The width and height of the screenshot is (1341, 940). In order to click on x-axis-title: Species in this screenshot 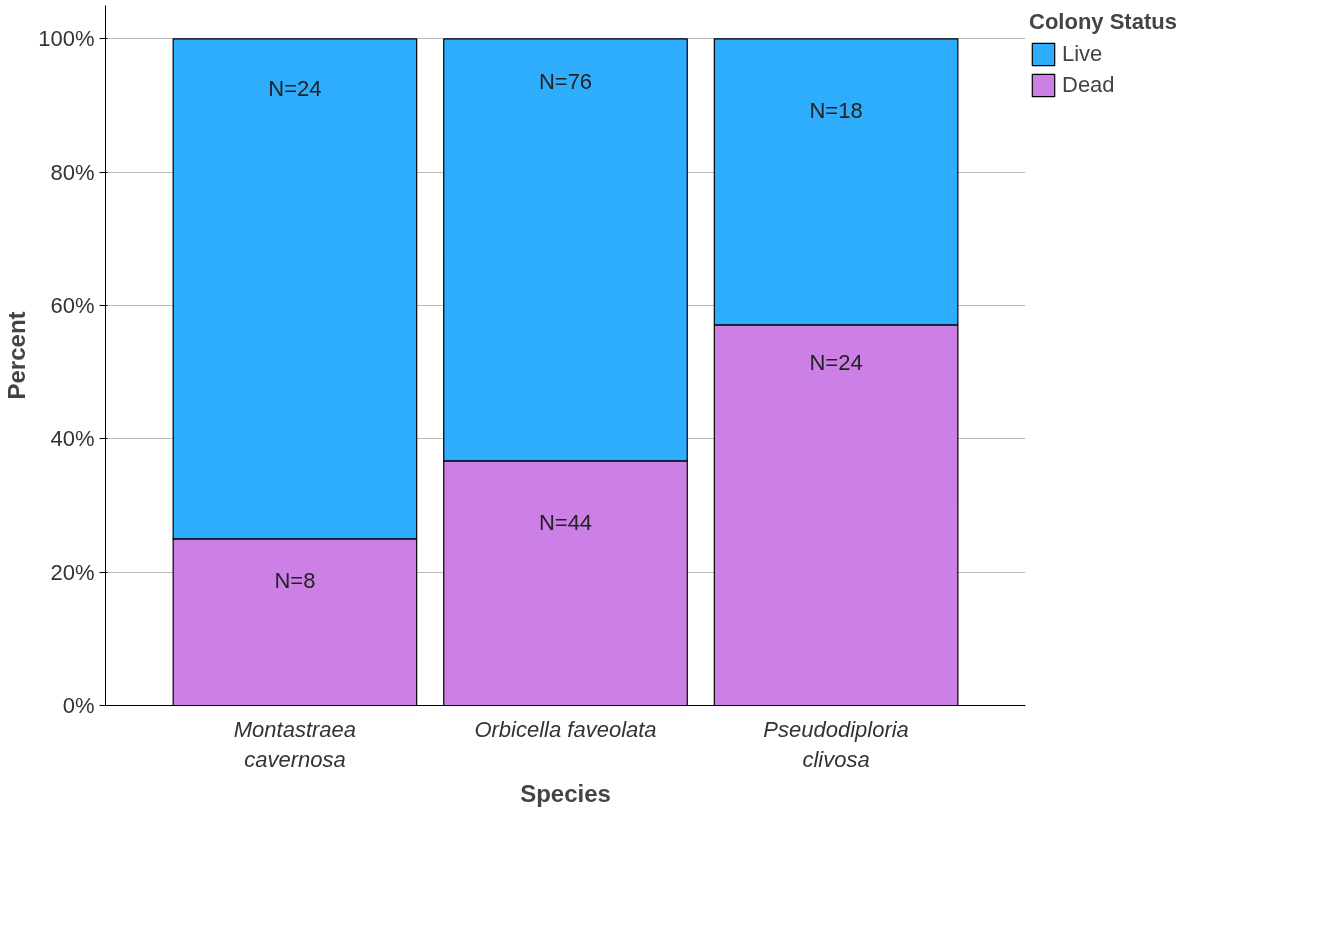, I will do `click(565, 793)`.